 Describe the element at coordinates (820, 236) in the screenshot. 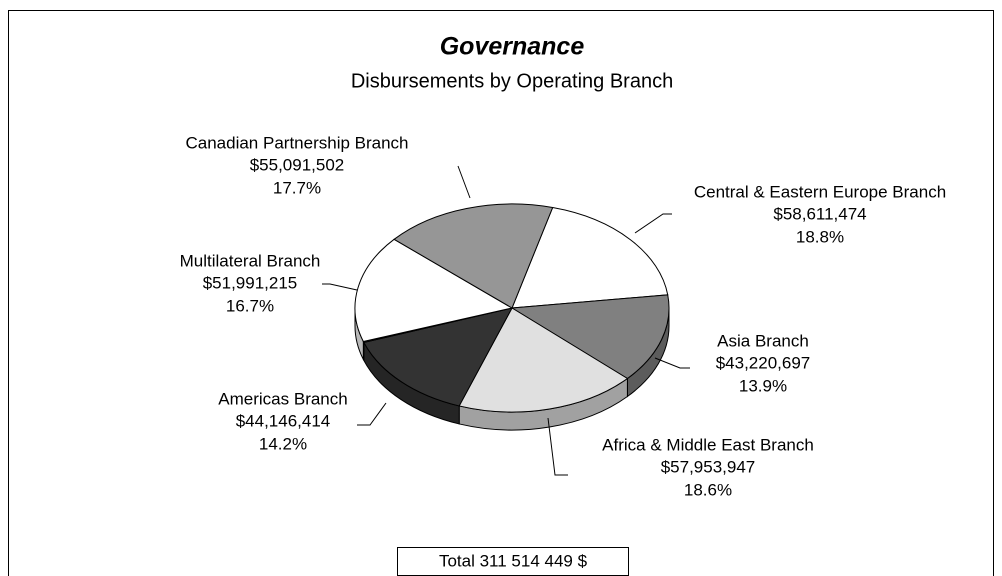

I see `slice-percent-label: 18.8%` at that location.